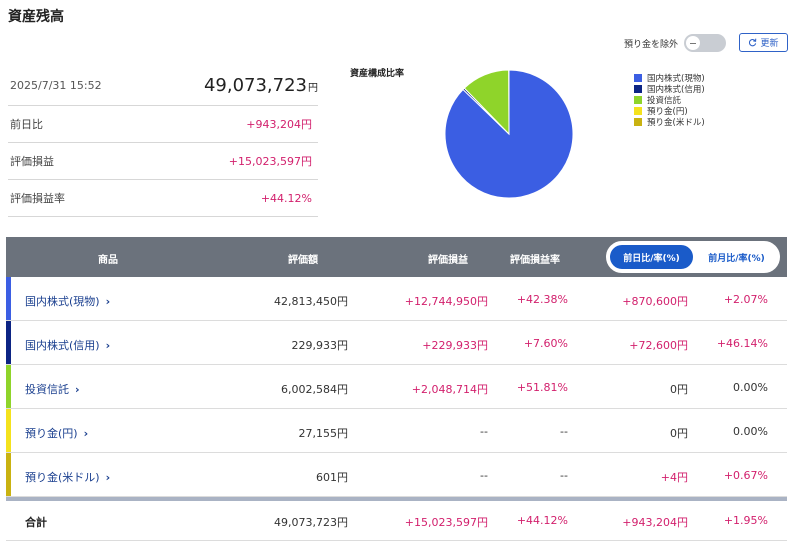 This screenshot has width=800, height=546. Describe the element at coordinates (745, 475) in the screenshot. I see `row-change-rate: +0.67%` at that location.